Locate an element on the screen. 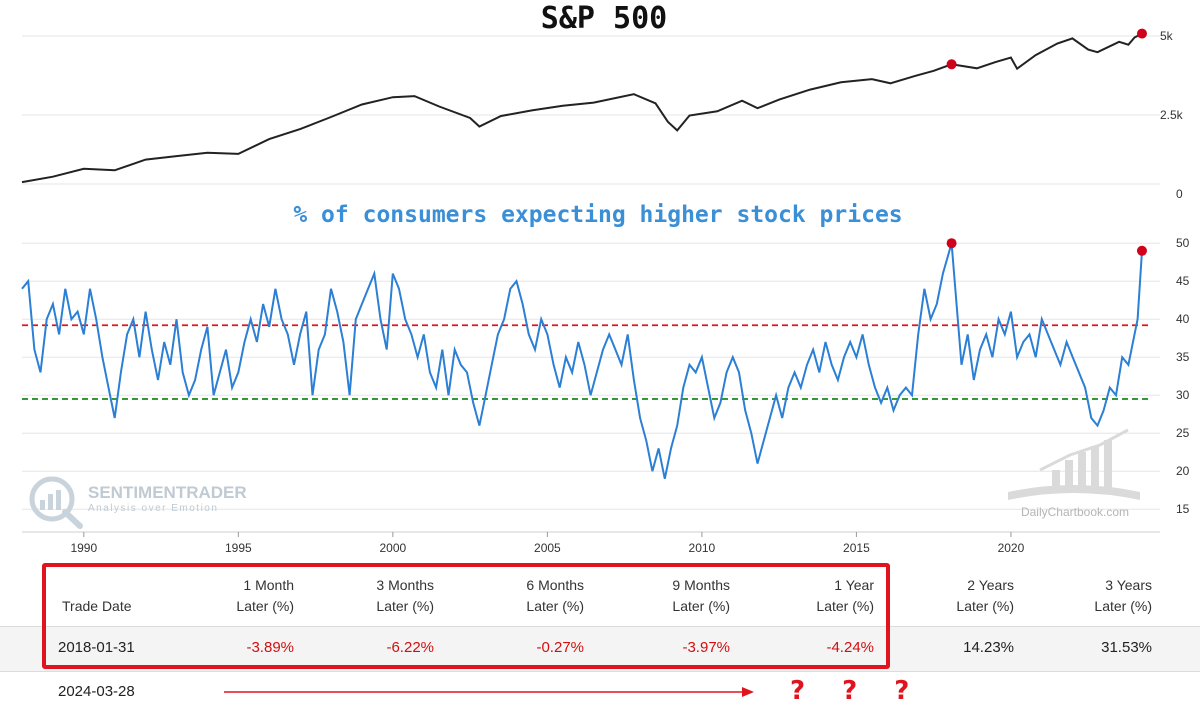 Image resolution: width=1200 pixels, height=706 pixels. sentiment-ytick: 40 is located at coordinates (1183, 319).